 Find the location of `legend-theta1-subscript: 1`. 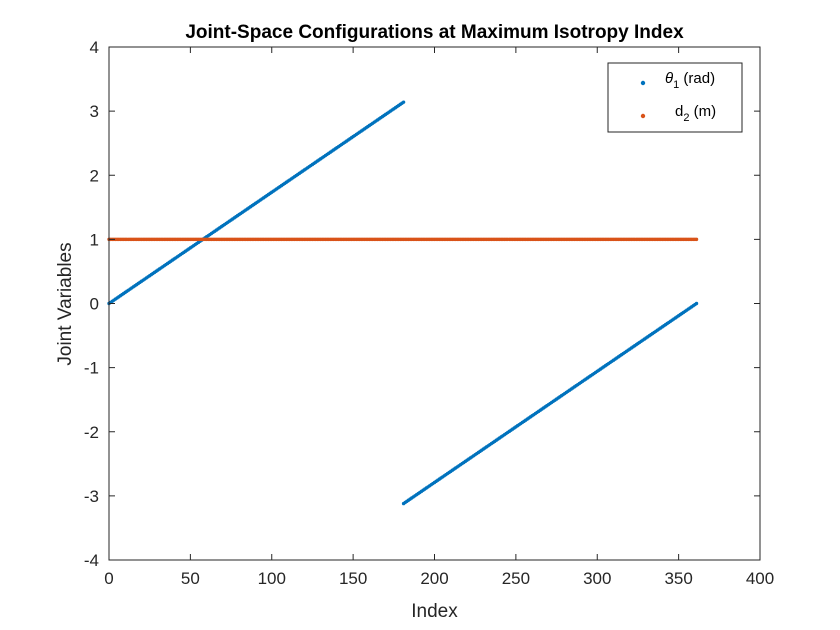

legend-theta1-subscript: 1 is located at coordinates (676, 85).